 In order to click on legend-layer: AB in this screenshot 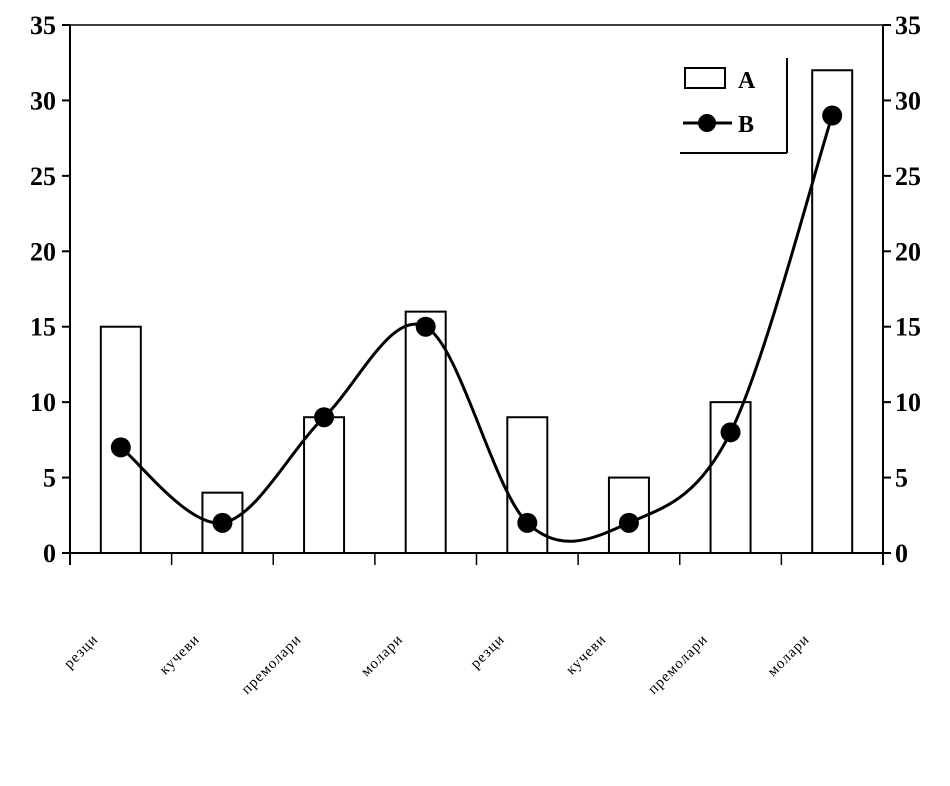, I will do `click(734, 106)`.